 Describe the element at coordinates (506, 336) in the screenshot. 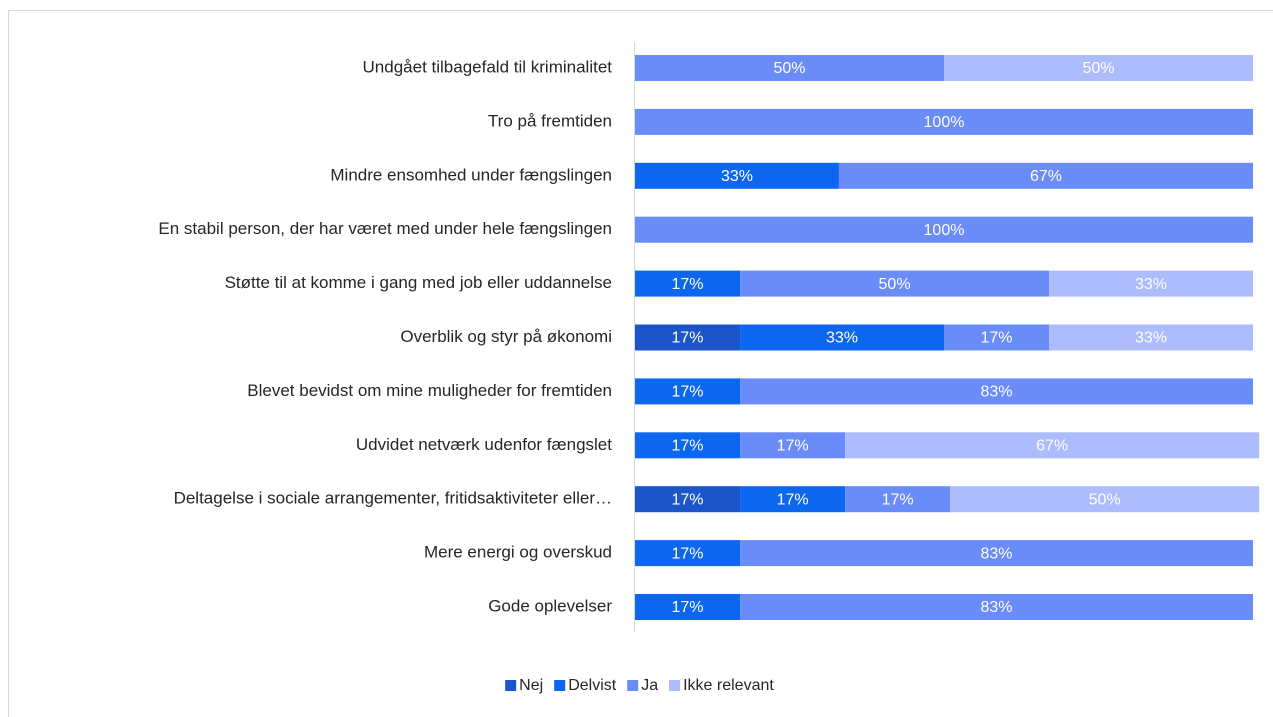

I see `category-label: Overblik og styr på økonomi` at that location.